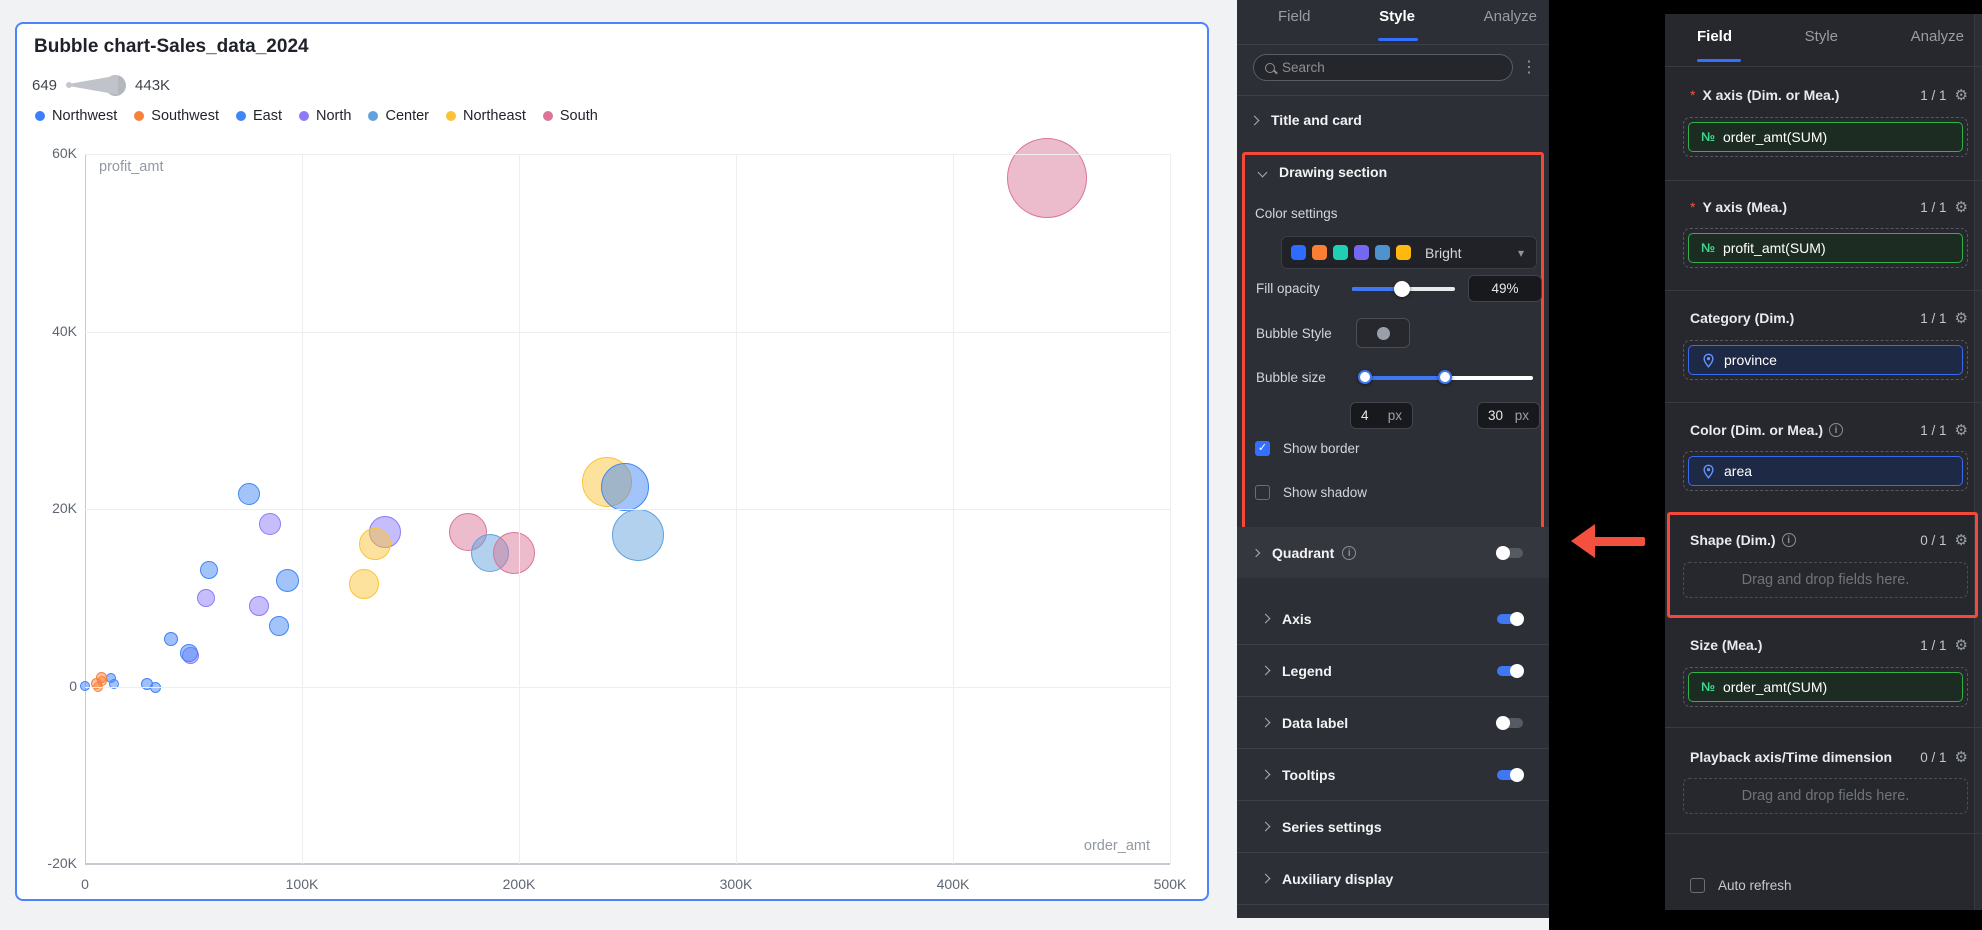  Describe the element at coordinates (1508, 415) in the screenshot. I see `bubble-size-max-input: 30 px` at that location.